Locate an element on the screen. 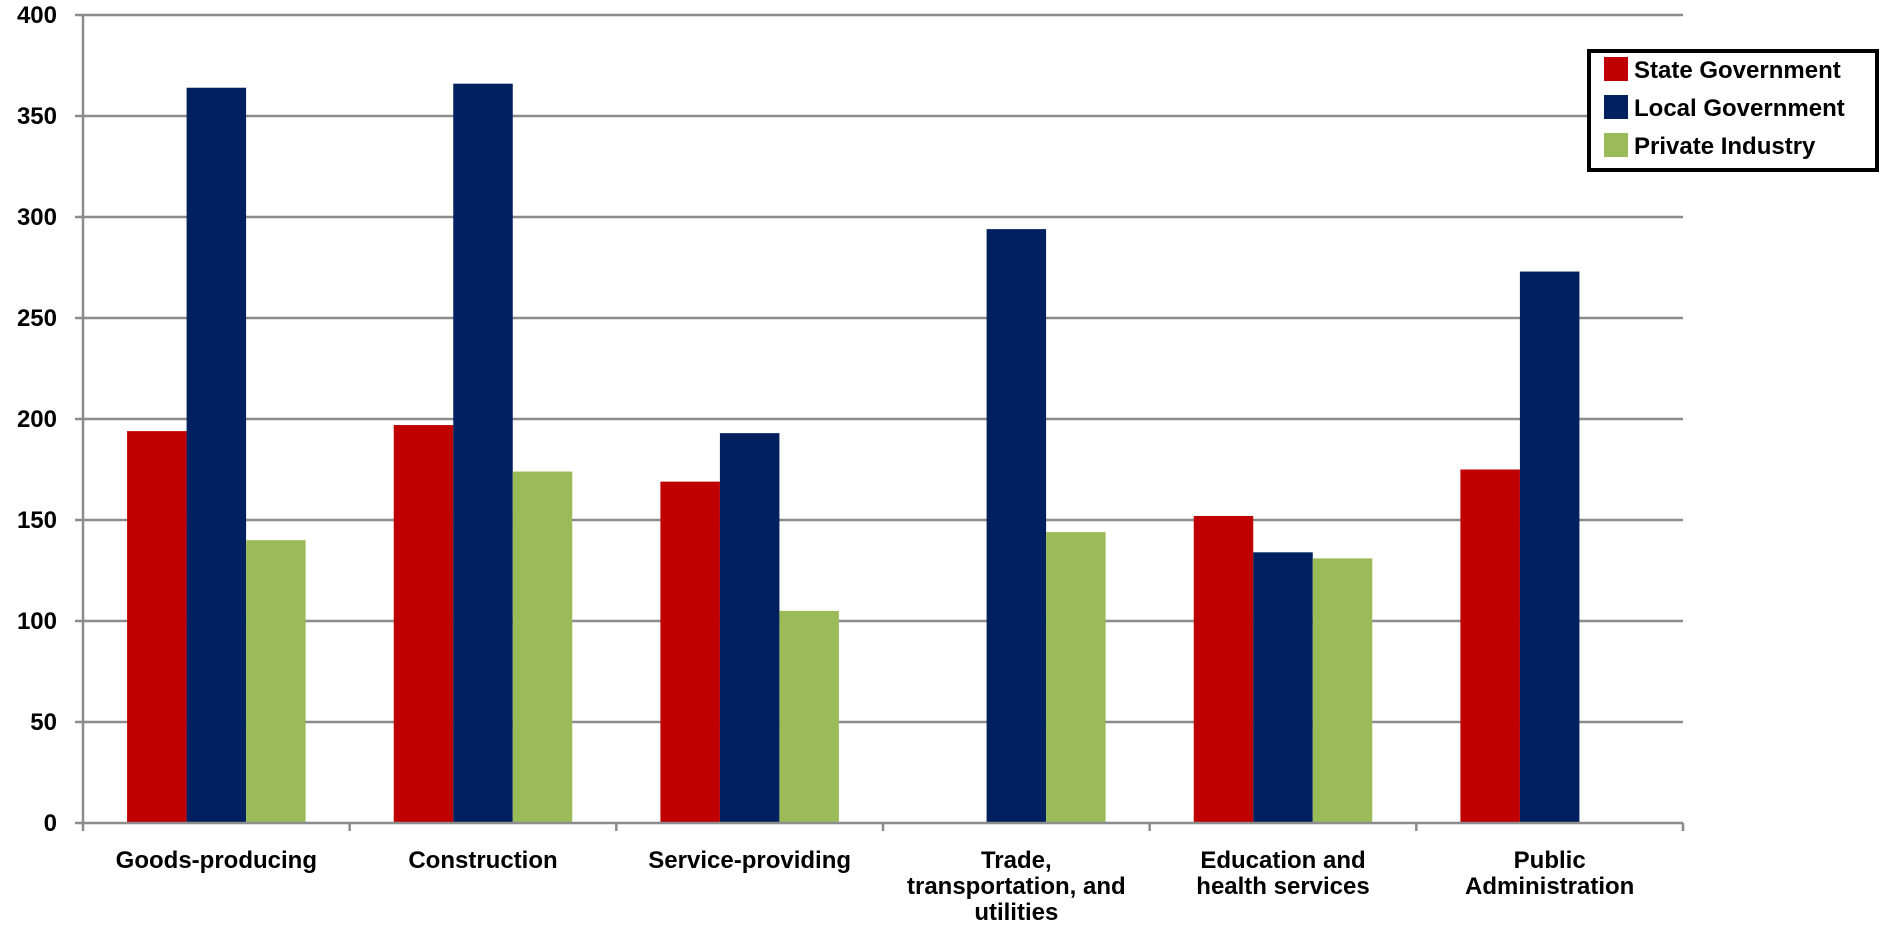  legend-label: Local Government is located at coordinates (1739, 108).